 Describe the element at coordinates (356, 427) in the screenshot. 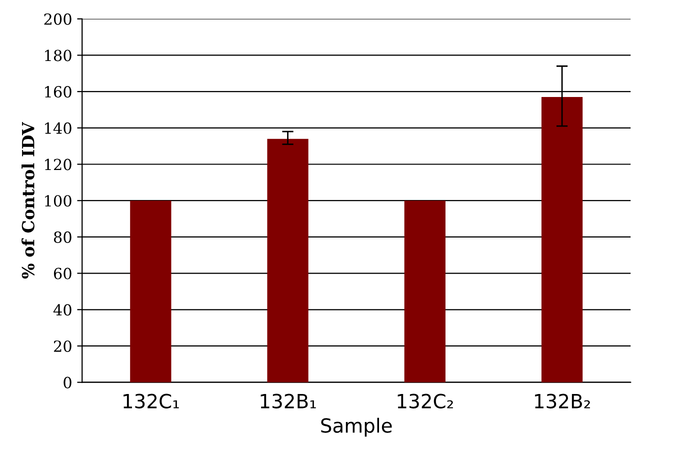

I see `x-axis-title: Sample` at that location.